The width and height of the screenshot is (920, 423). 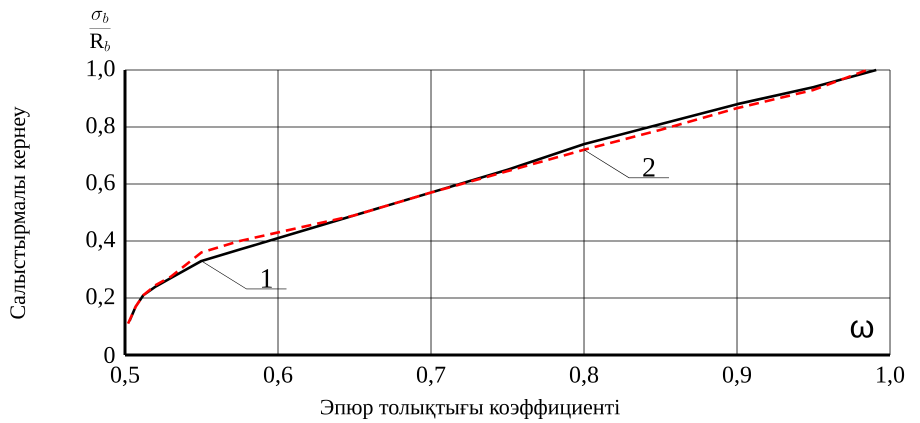 What do you see at coordinates (267, 278) in the screenshot?
I see `series-label: 1` at bounding box center [267, 278].